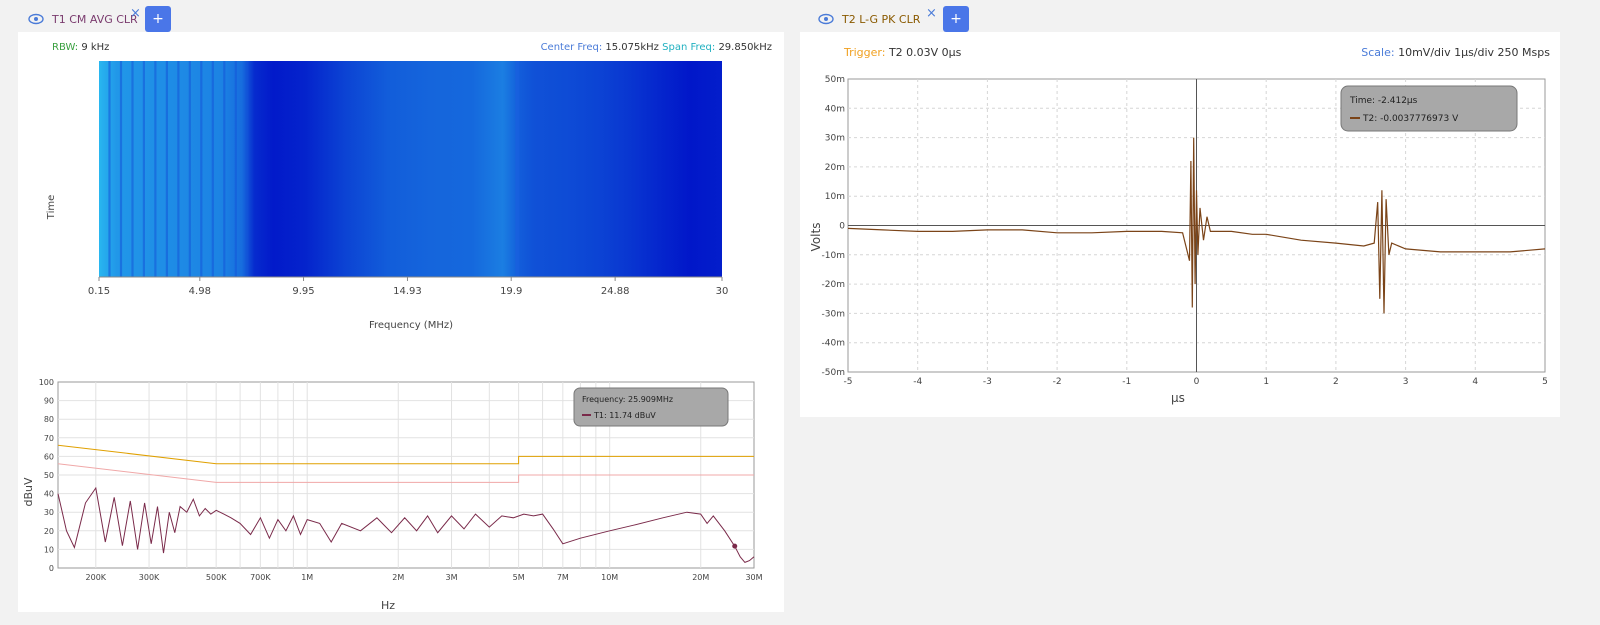 This screenshot has width=1600, height=625. Describe the element at coordinates (842, 227) in the screenshot. I see `scope-y-tick-label: 0` at that location.